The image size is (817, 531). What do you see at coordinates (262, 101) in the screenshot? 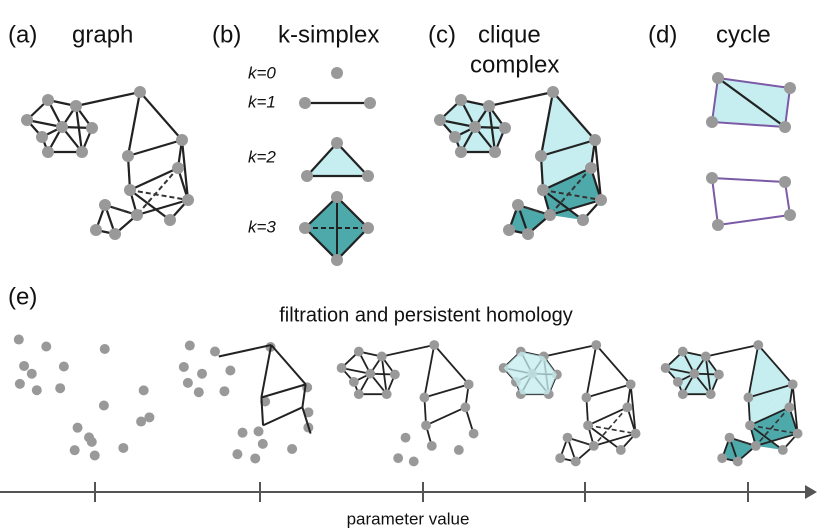
I see `level-label: k=1` at bounding box center [262, 101].